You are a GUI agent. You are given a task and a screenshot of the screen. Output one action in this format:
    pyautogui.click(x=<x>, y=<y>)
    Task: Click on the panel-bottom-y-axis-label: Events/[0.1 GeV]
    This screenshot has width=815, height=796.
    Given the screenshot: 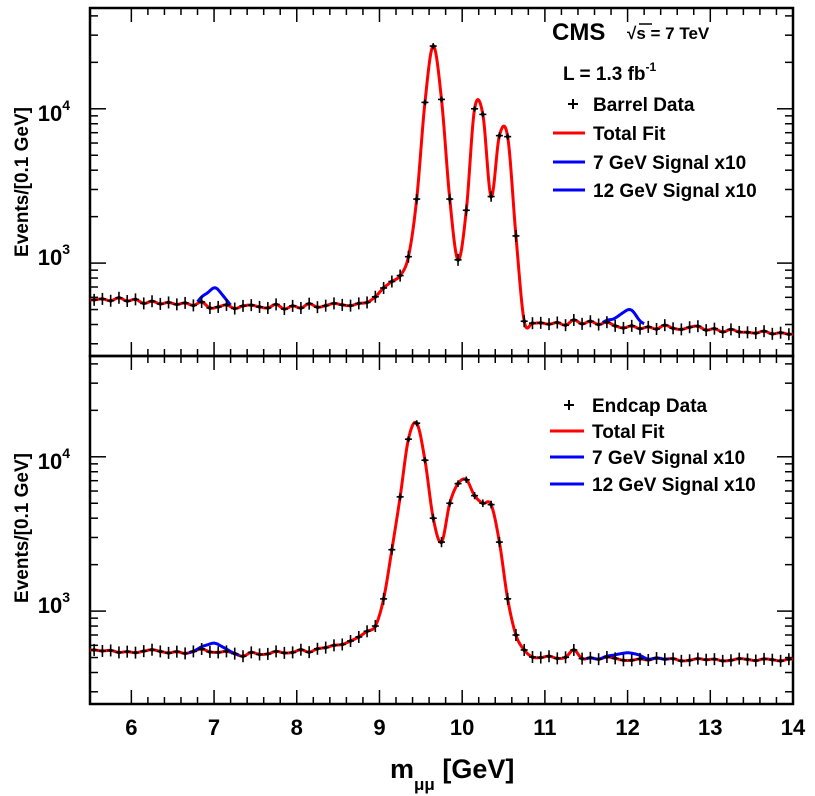 What is the action you would take?
    pyautogui.click(x=22, y=528)
    